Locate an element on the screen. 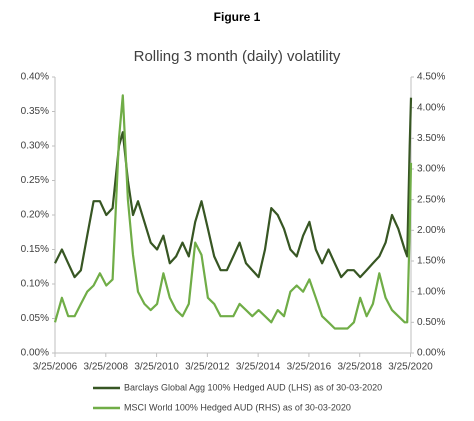 The height and width of the screenshot is (421, 474). y2-tick-label: 0.50% is located at coordinates (431, 322).